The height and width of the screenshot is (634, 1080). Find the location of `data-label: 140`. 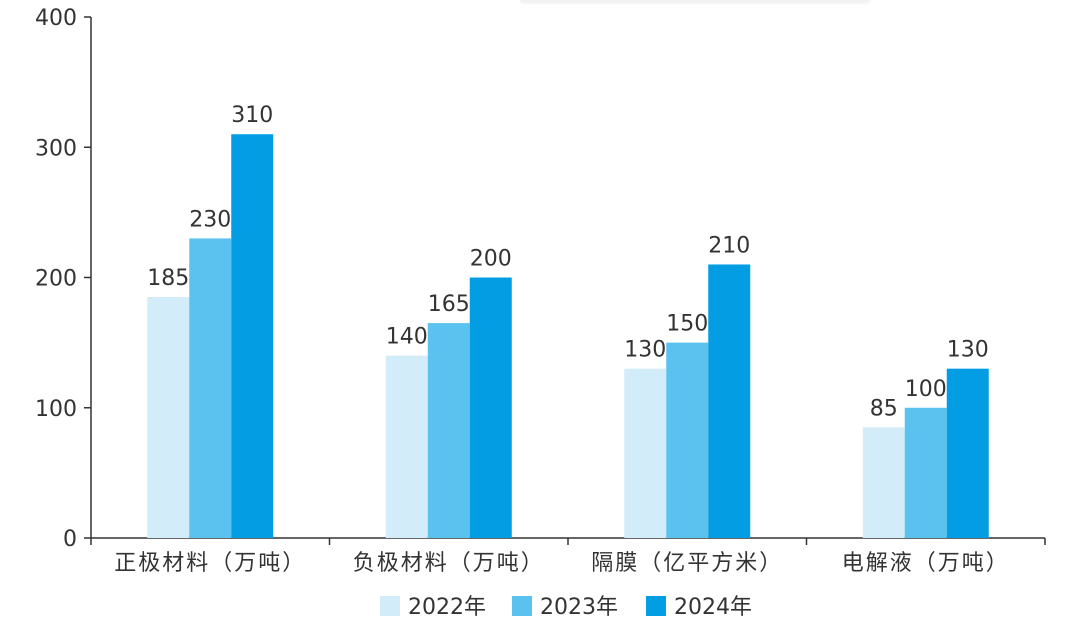

data-label: 140 is located at coordinates (407, 337).